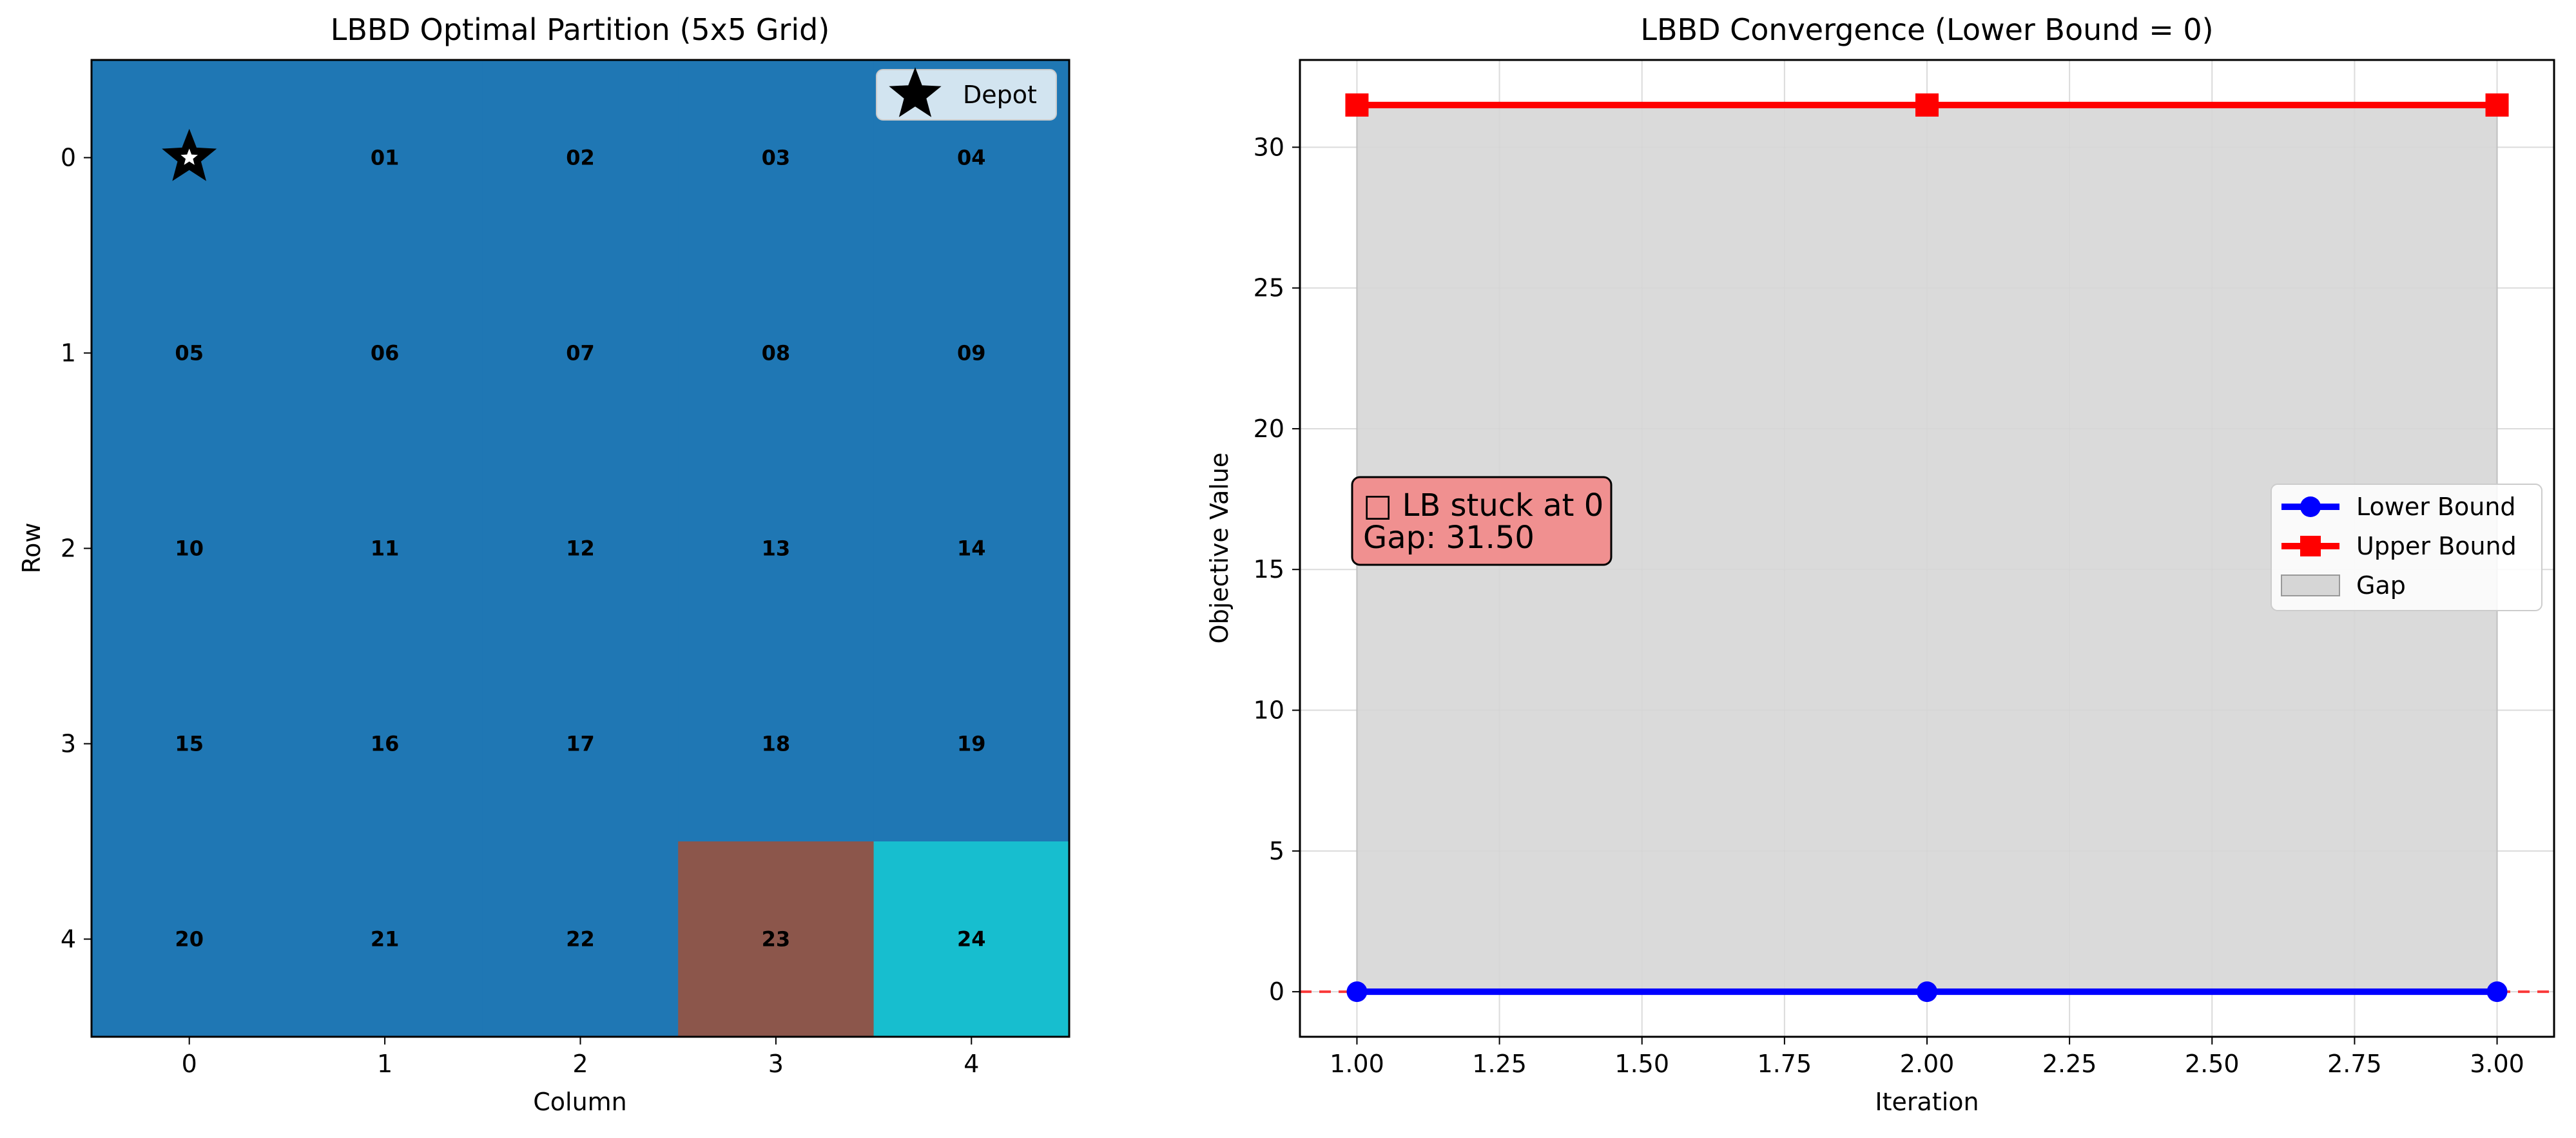  Describe the element at coordinates (2436, 546) in the screenshot. I see `legend-upper-bound-label: Upper Bound` at that location.